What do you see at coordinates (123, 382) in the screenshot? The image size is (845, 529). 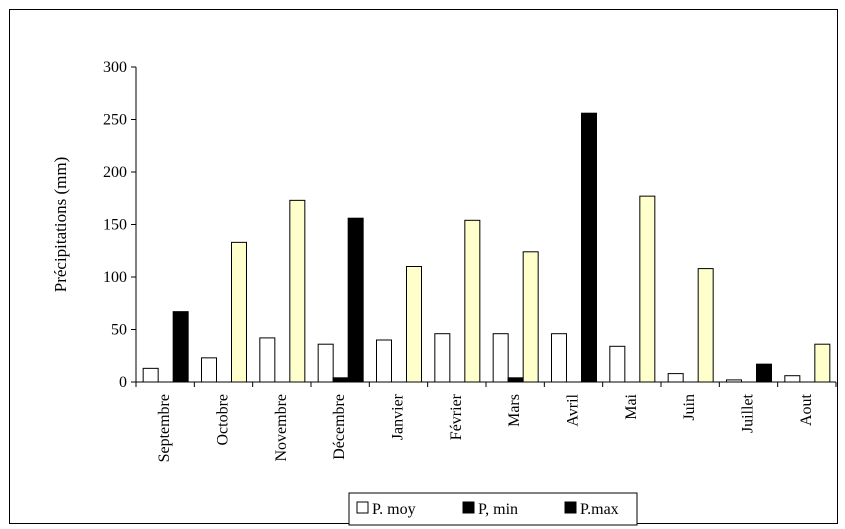 I see `y-tick-label: 0` at bounding box center [123, 382].